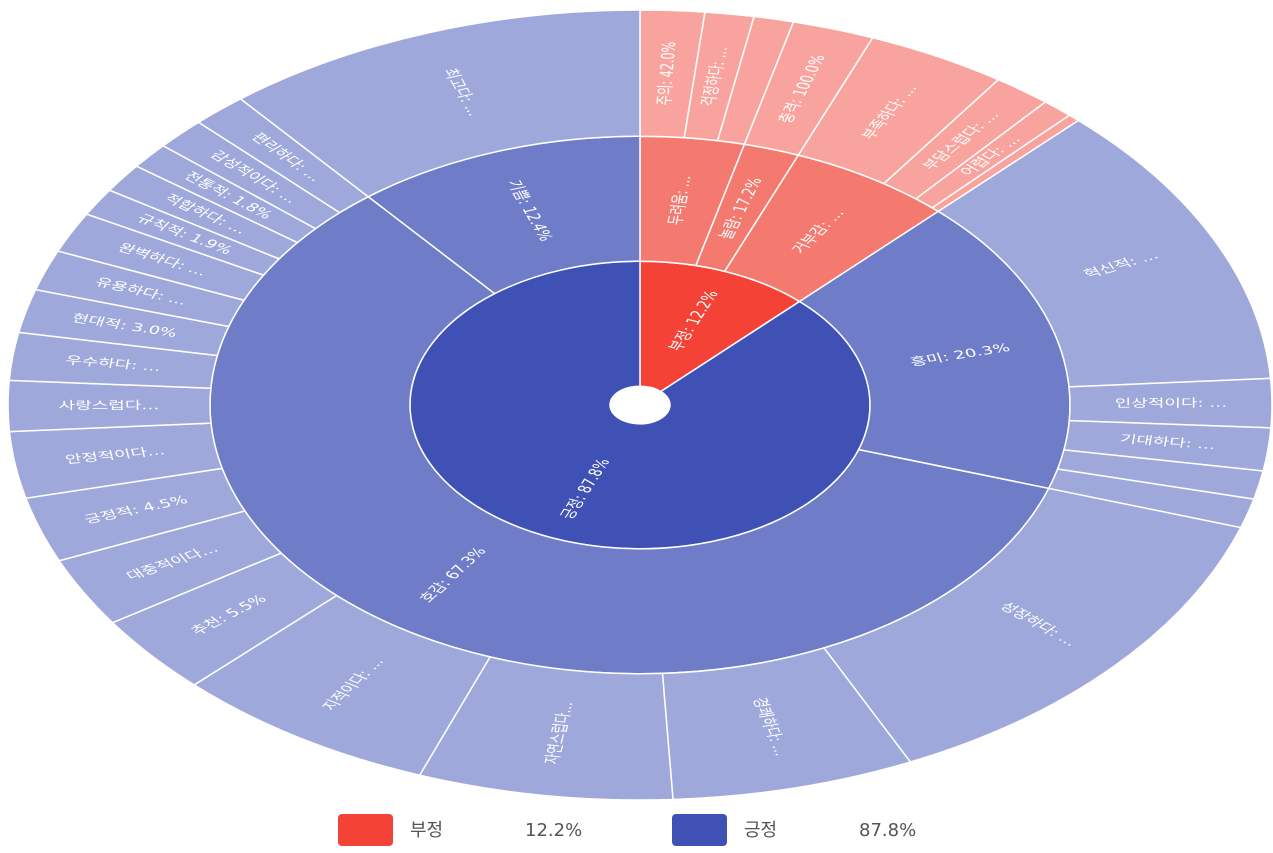 The image size is (1273, 853). Describe the element at coordinates (627, 830) in the screenshot. I see `legend: 부정 12.2% 긍정 87.8%` at that location.